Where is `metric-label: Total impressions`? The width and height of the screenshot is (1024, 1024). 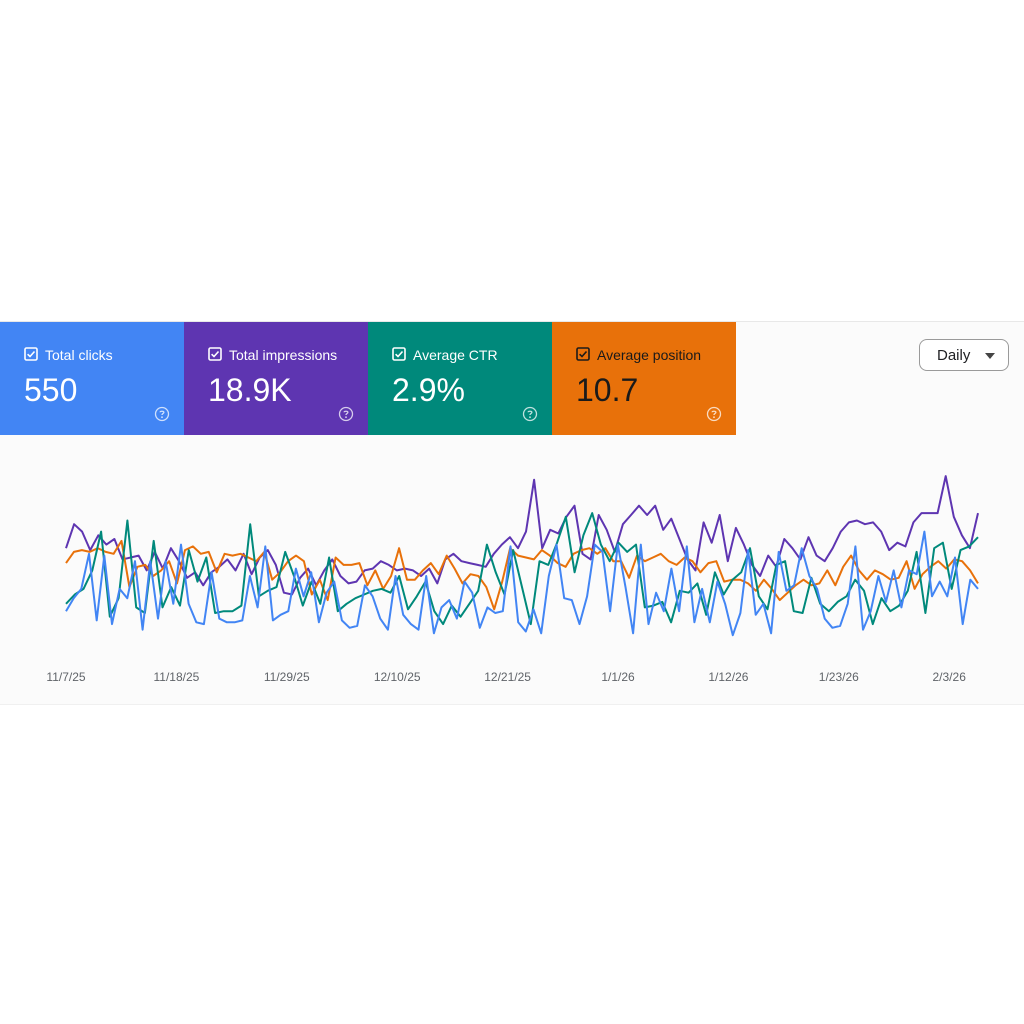
metric-label: Total impressions is located at coordinates (283, 355).